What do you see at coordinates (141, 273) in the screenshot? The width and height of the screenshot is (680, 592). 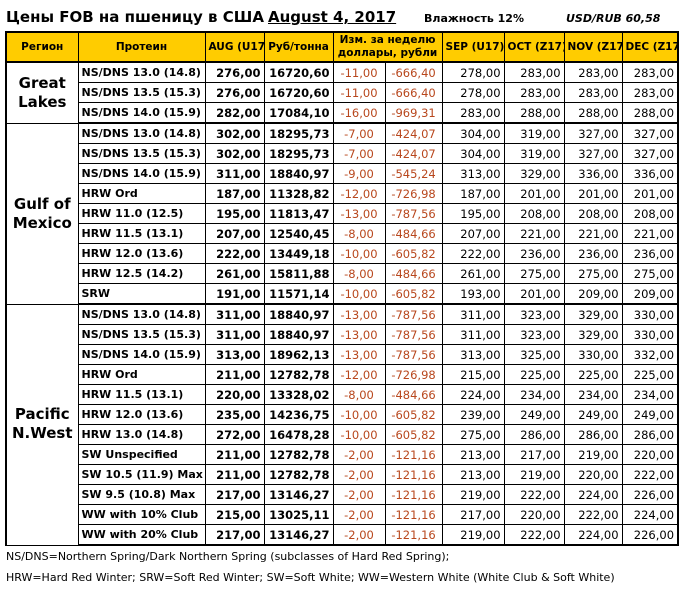 I see `protein-cell: HRW 12.5 (14.2)` at bounding box center [141, 273].